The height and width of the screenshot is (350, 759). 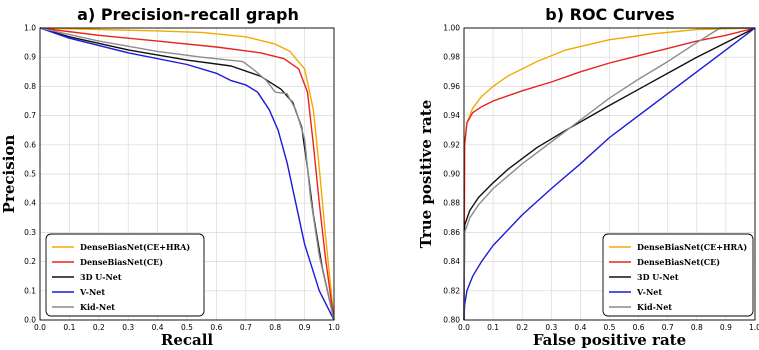 What do you see at coordinates (451, 290) in the screenshot?
I see `y-tick-label: 0.82` at bounding box center [451, 290].